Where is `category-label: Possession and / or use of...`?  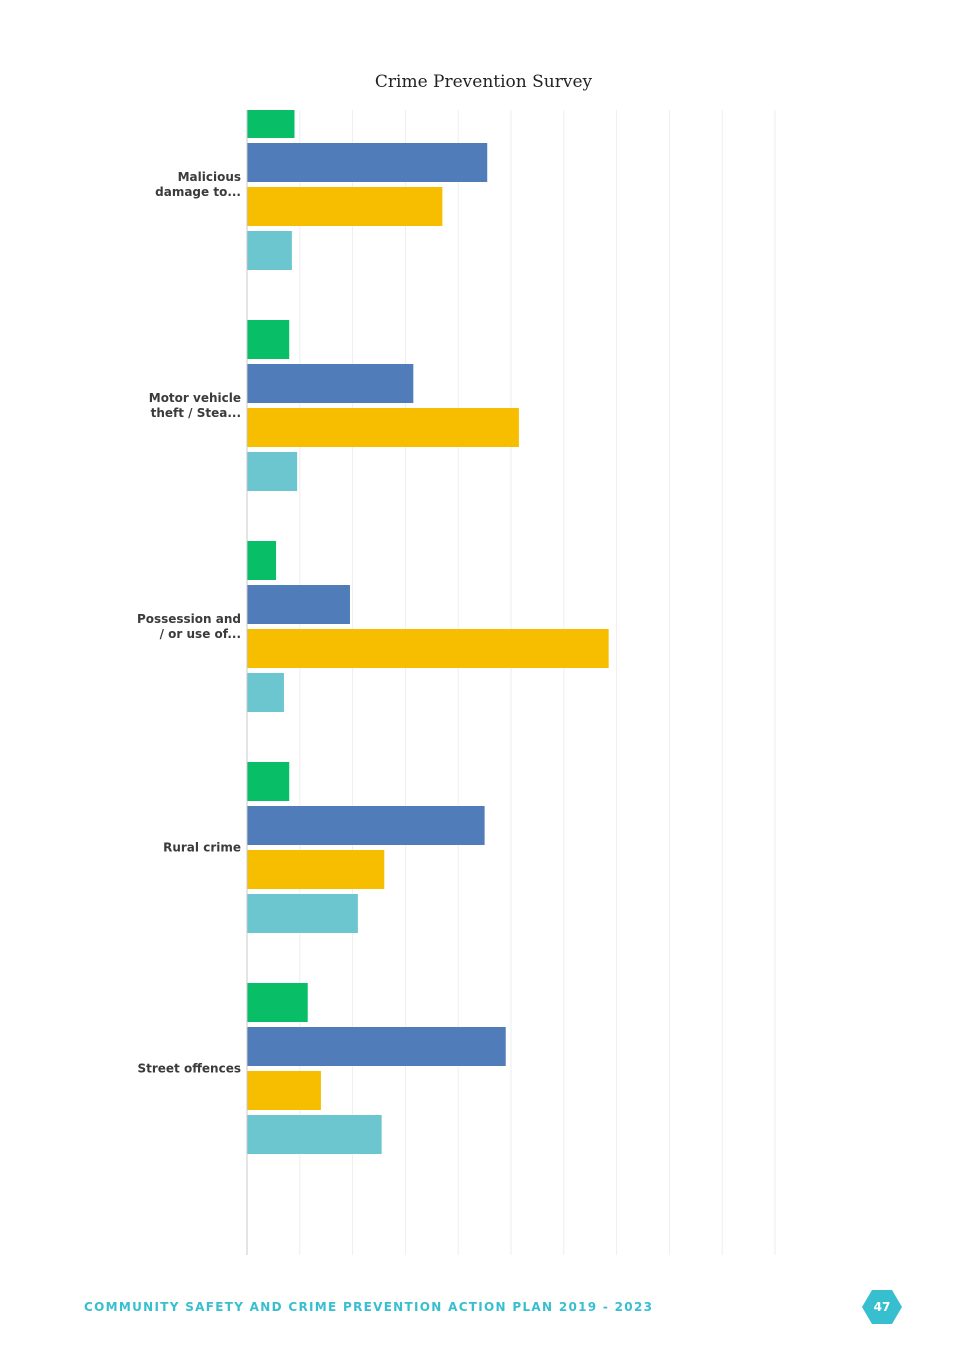
category-label: Possession and / or use of... is located at coordinates (189, 626).